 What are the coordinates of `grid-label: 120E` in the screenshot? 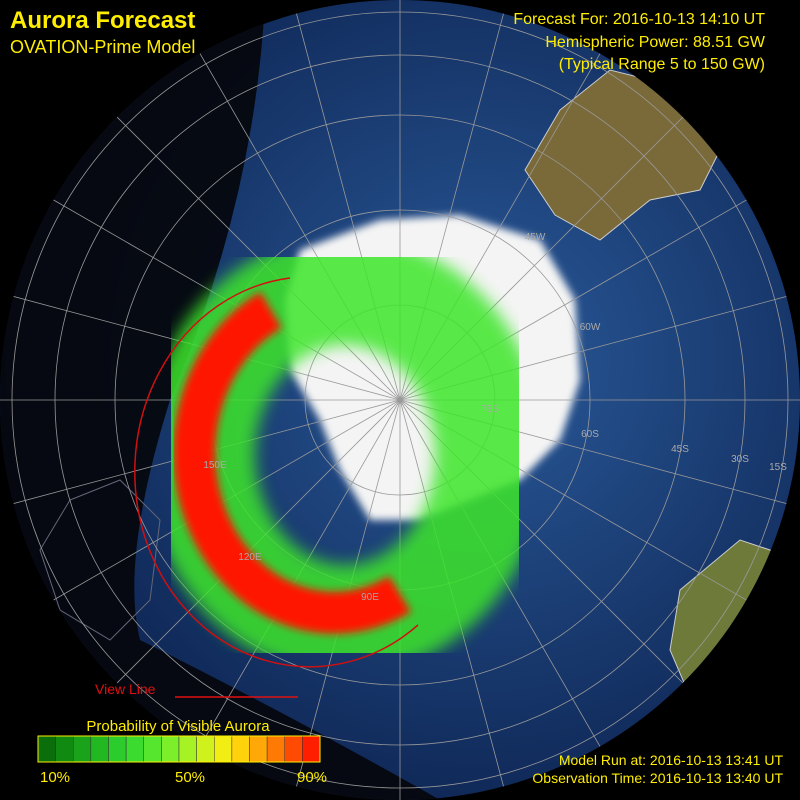 It's located at (250, 557).